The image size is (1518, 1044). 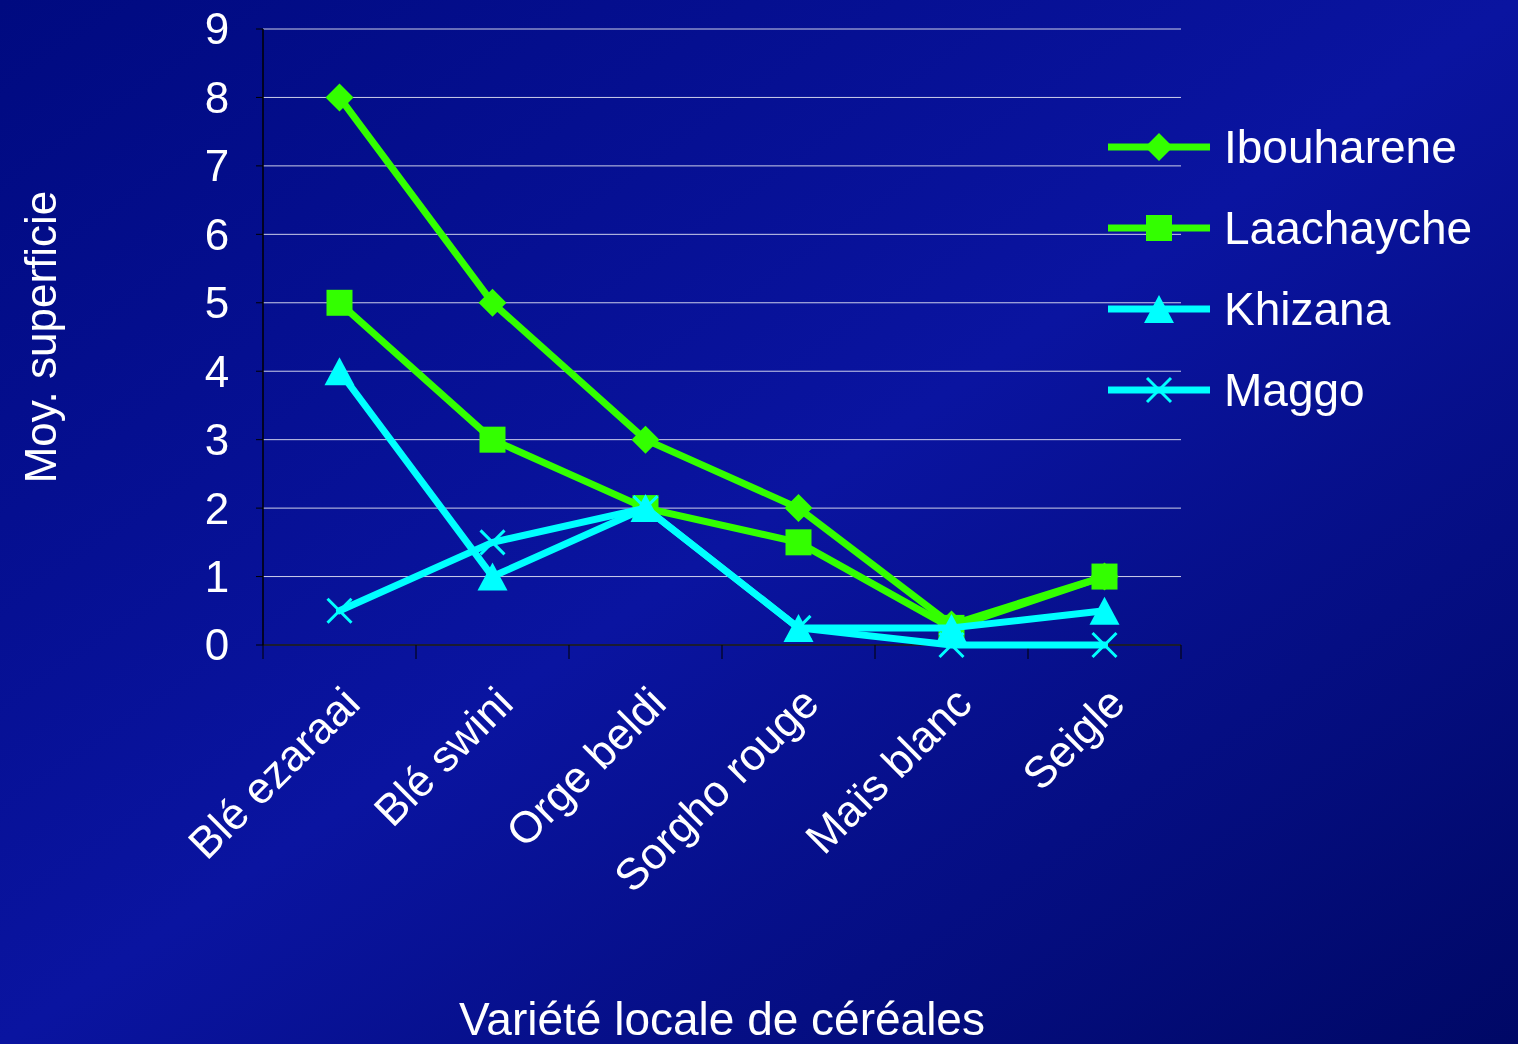 I want to click on legend-label: Ibouharene, so click(x=1340, y=147).